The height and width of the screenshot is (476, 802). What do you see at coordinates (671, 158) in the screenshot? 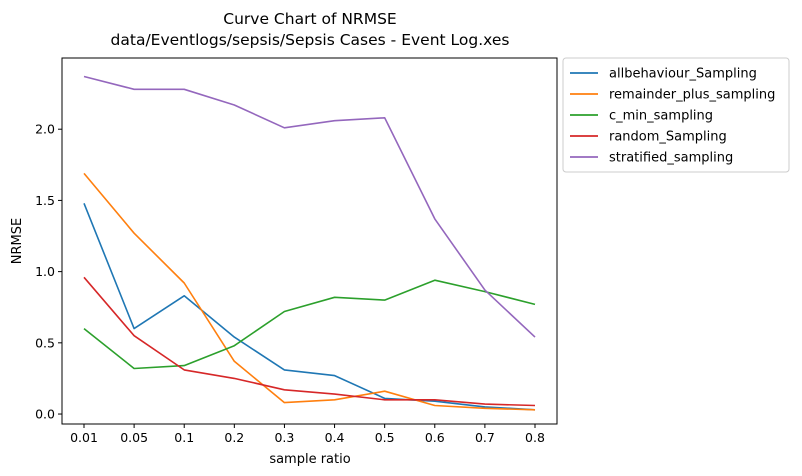
I see `legend-label-stratified-sampling: stratified_sampling` at bounding box center [671, 158].